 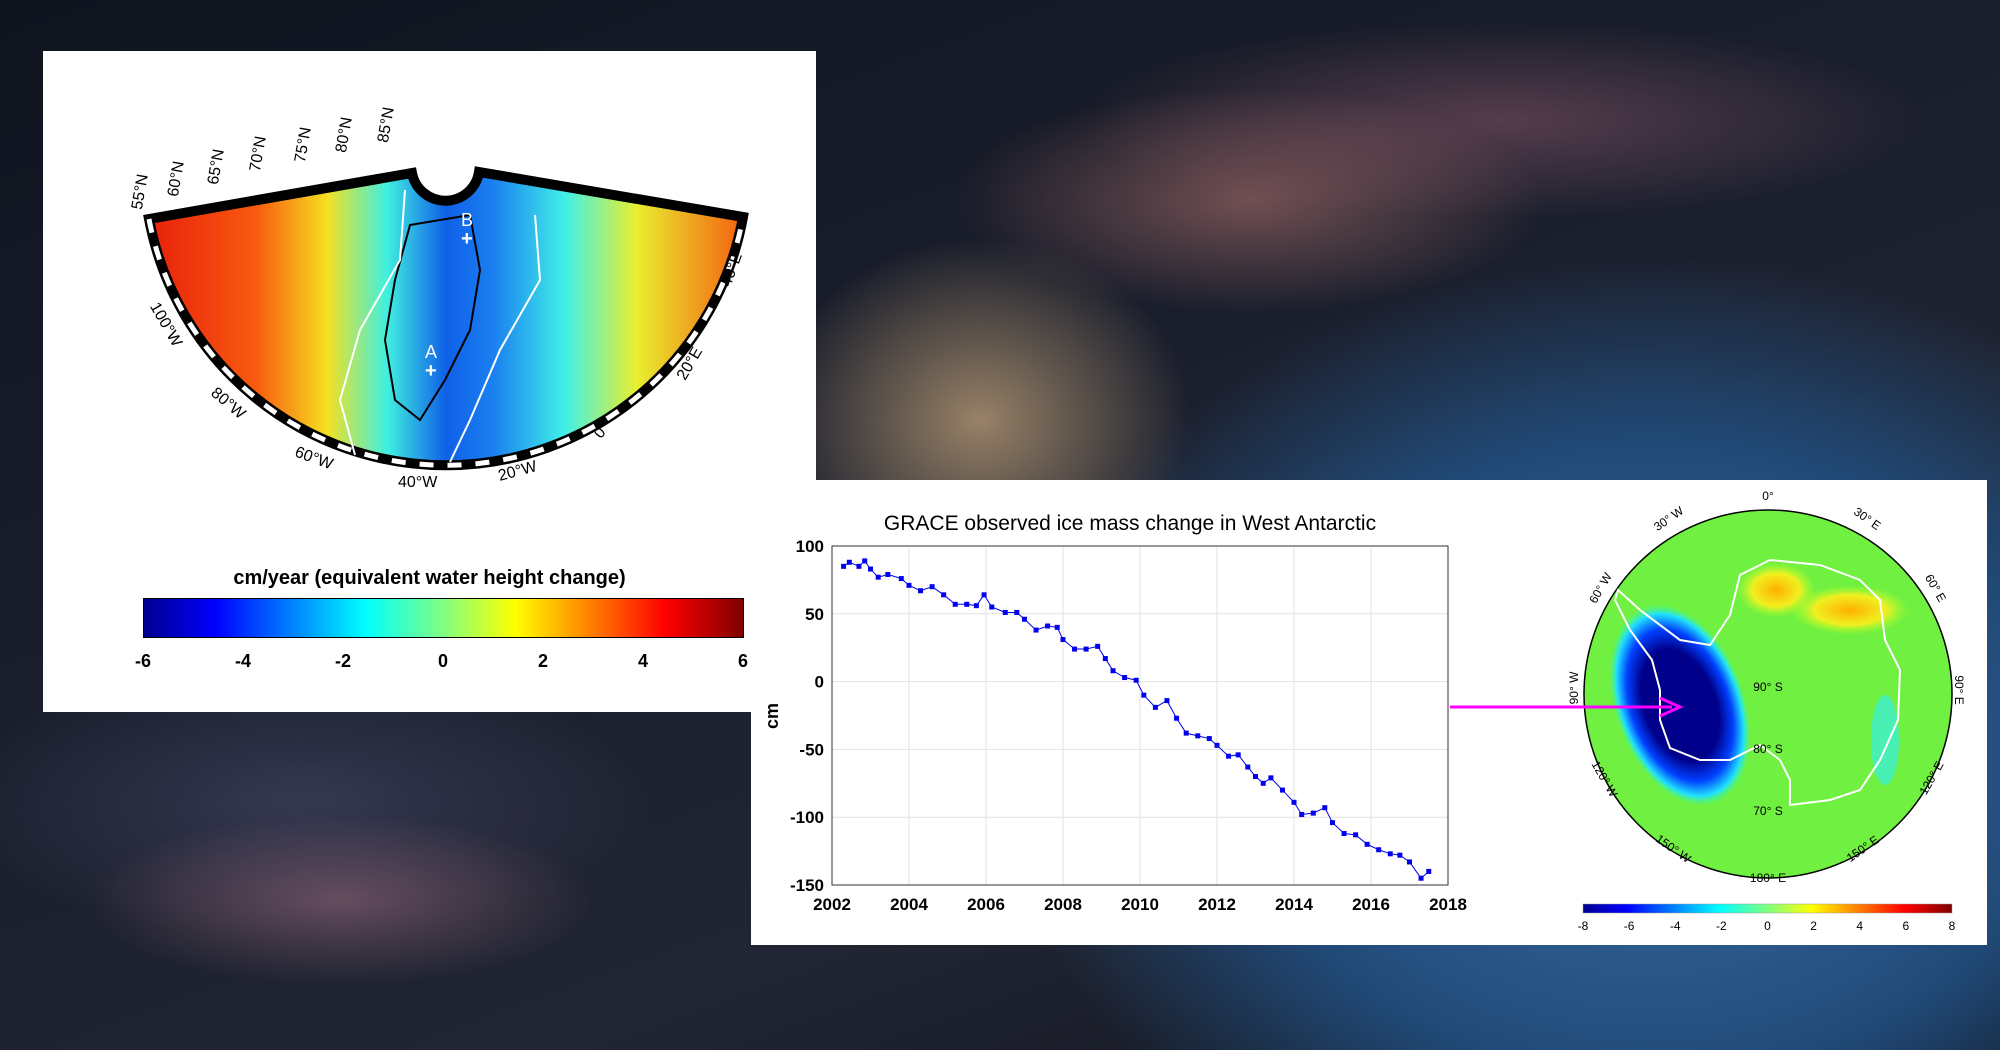 I want to click on mass-loss-region, so click(x=1680, y=705).